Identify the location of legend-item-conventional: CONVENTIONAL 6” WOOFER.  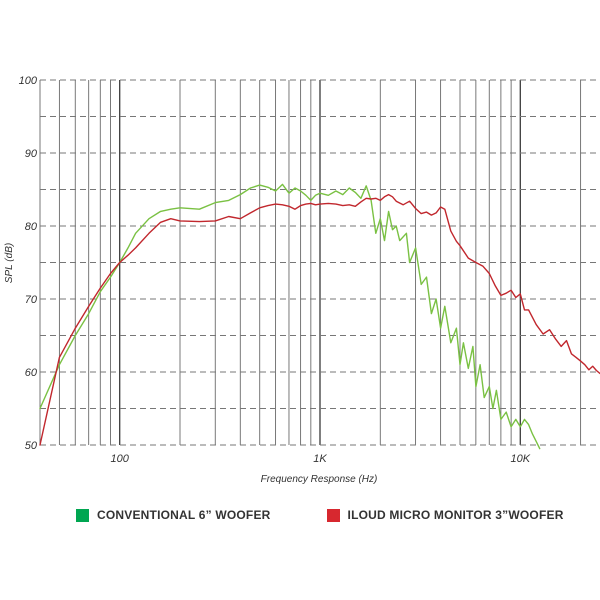
(173, 515).